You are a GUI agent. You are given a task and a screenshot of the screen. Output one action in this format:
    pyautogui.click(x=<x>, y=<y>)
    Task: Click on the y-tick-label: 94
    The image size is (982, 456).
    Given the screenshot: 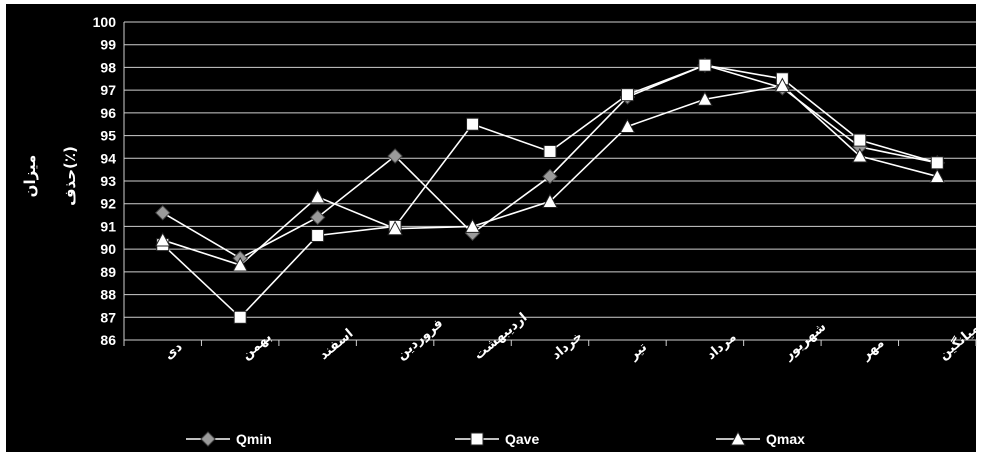 What is the action you would take?
    pyautogui.click(x=108, y=158)
    